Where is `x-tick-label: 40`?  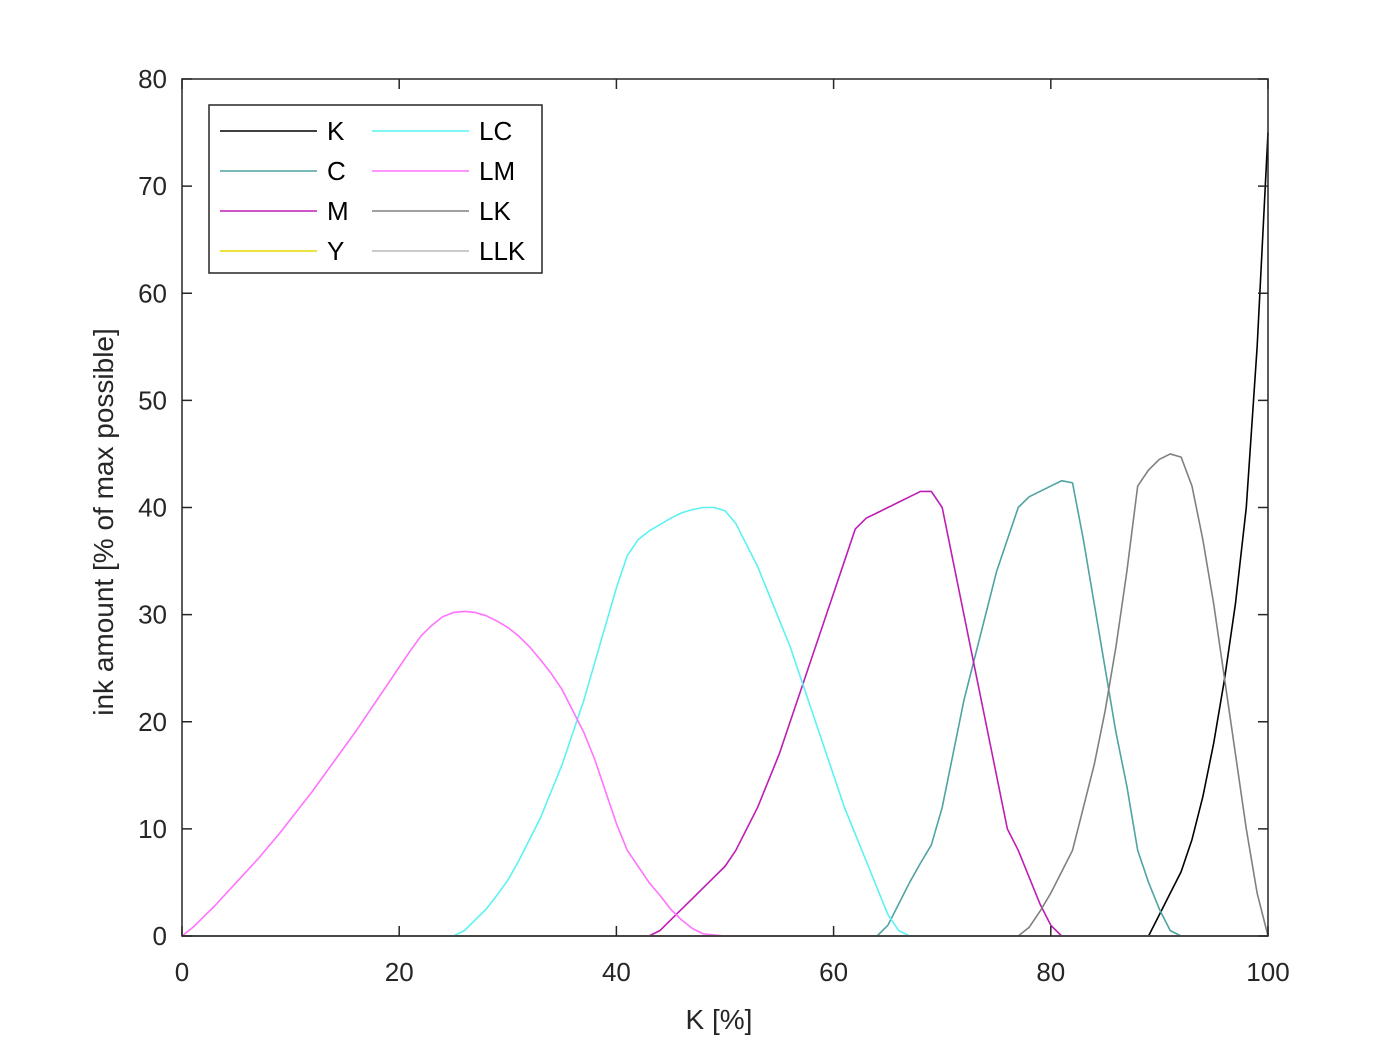
x-tick-label: 40 is located at coordinates (616, 972).